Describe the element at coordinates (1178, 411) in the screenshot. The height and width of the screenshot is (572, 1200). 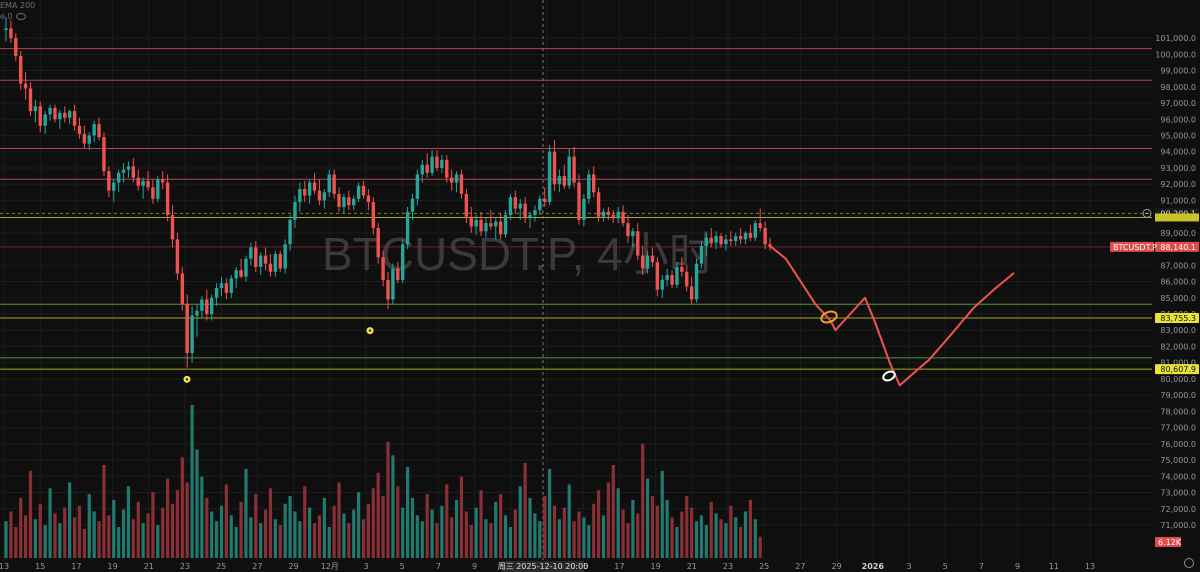
I see `price-tick-label: 78,000.0` at that location.